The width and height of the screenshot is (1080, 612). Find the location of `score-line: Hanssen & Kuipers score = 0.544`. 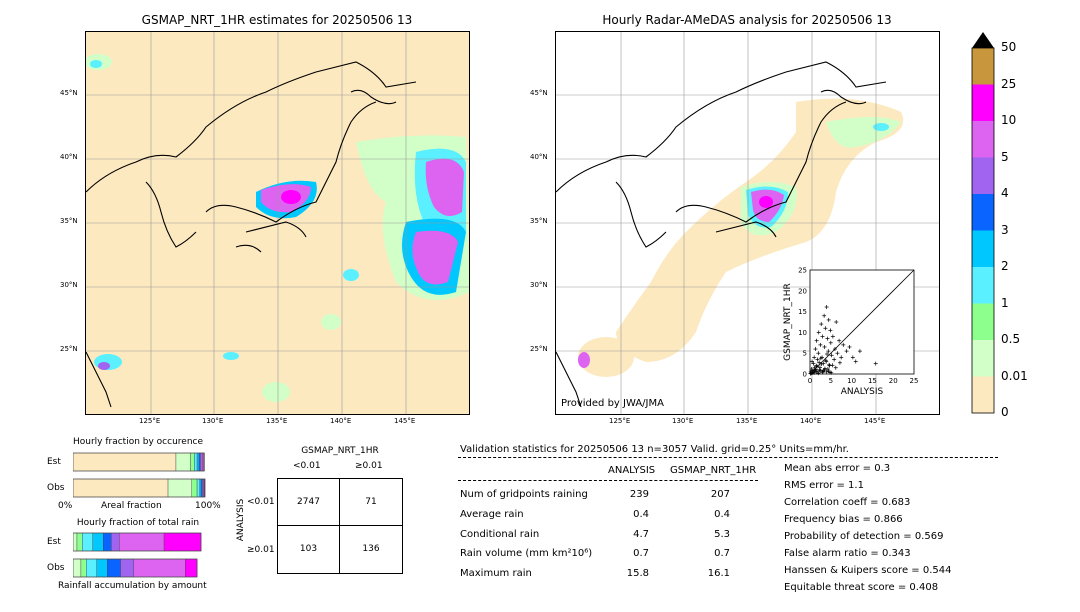

score-line: Hanssen & Kuipers score = 0.544 is located at coordinates (868, 570).